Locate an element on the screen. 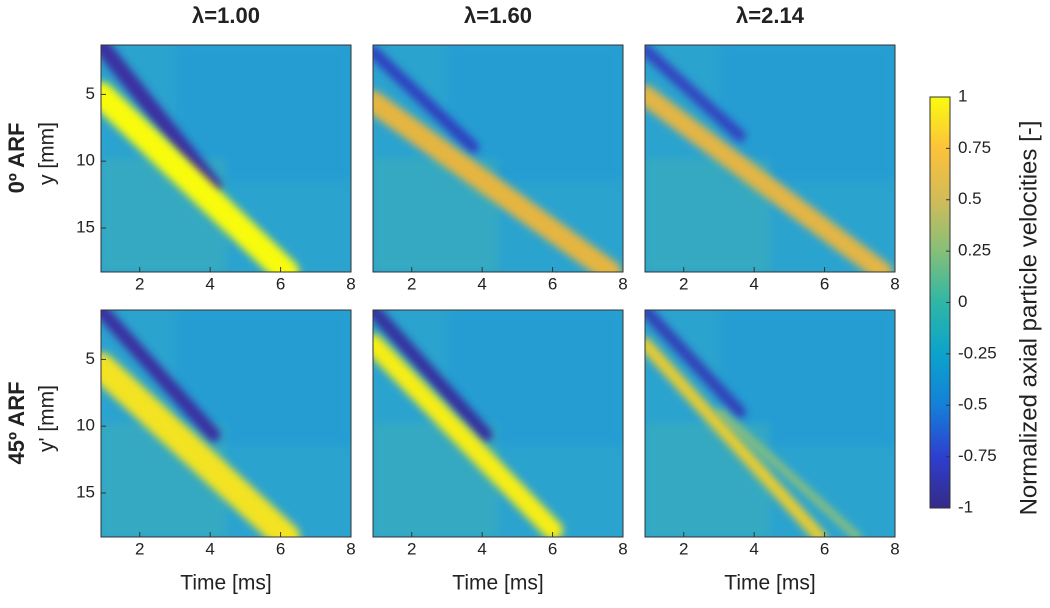 This screenshot has height=608, width=1050. y-axis-label: y' [mm] is located at coordinates (47, 418).